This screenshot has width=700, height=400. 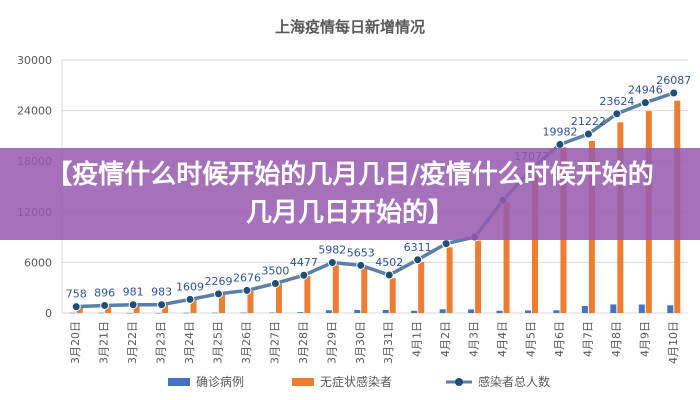 What do you see at coordinates (587, 339) in the screenshot?
I see `x-tick-label: 4月7日` at bounding box center [587, 339].